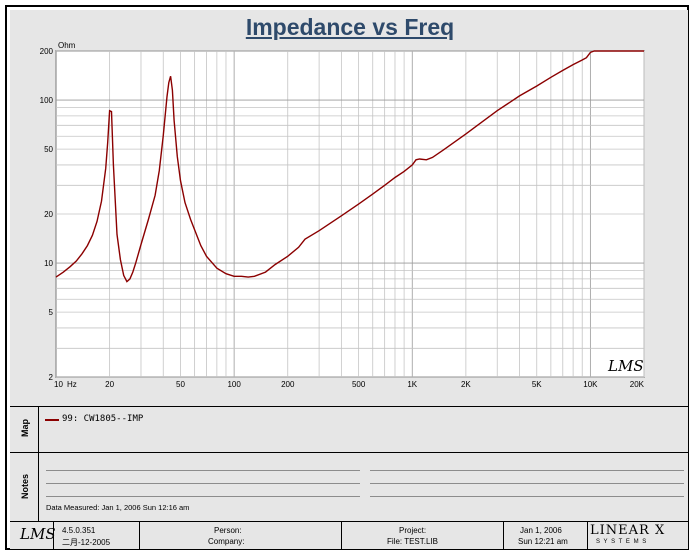 Image resolution: width=700 pixels, height=560 pixels. I want to click on notes-band, so click(349, 487).